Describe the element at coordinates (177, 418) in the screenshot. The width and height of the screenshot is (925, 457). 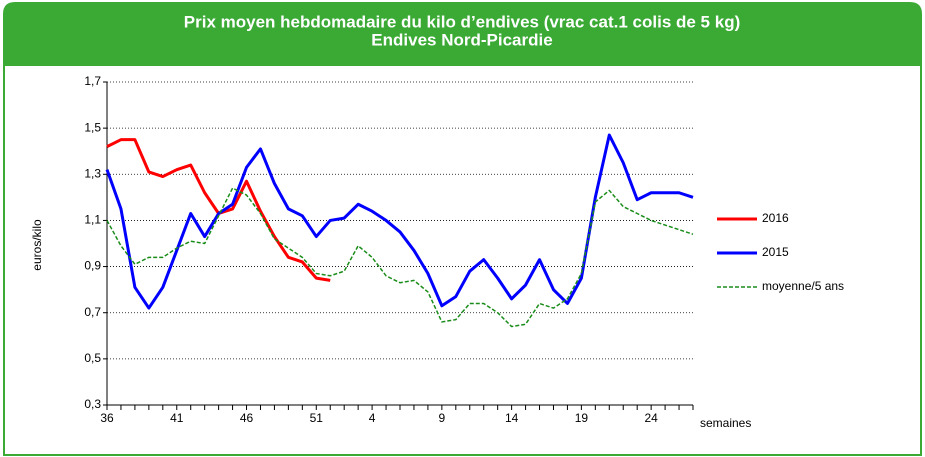
I see `x-tick-label: 41` at that location.